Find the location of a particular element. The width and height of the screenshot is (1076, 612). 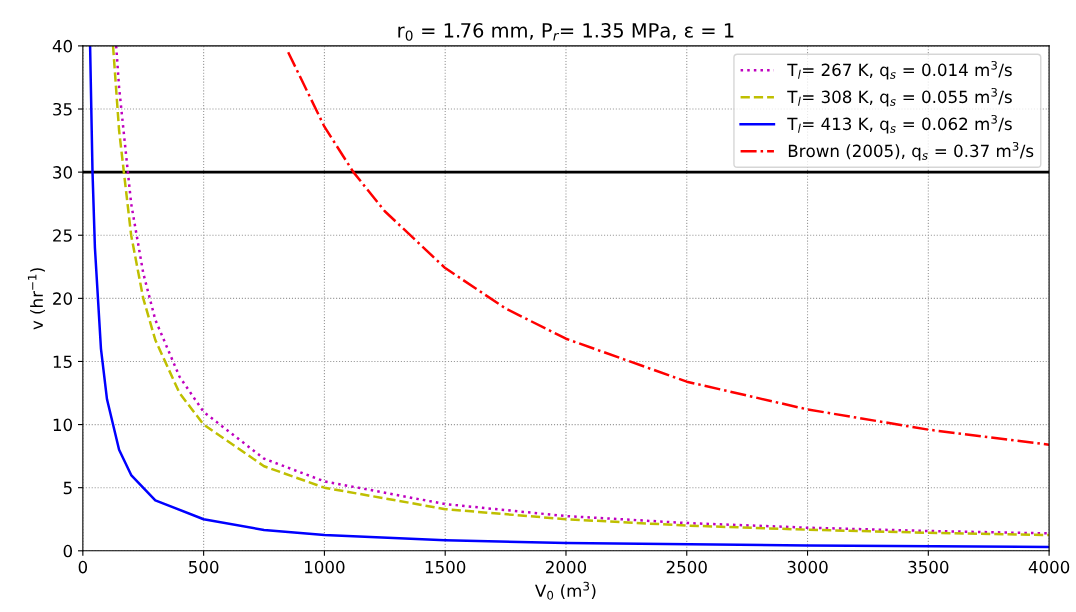

y-axis-title: v (hr$^{−1}$) is located at coordinates (36, 299).